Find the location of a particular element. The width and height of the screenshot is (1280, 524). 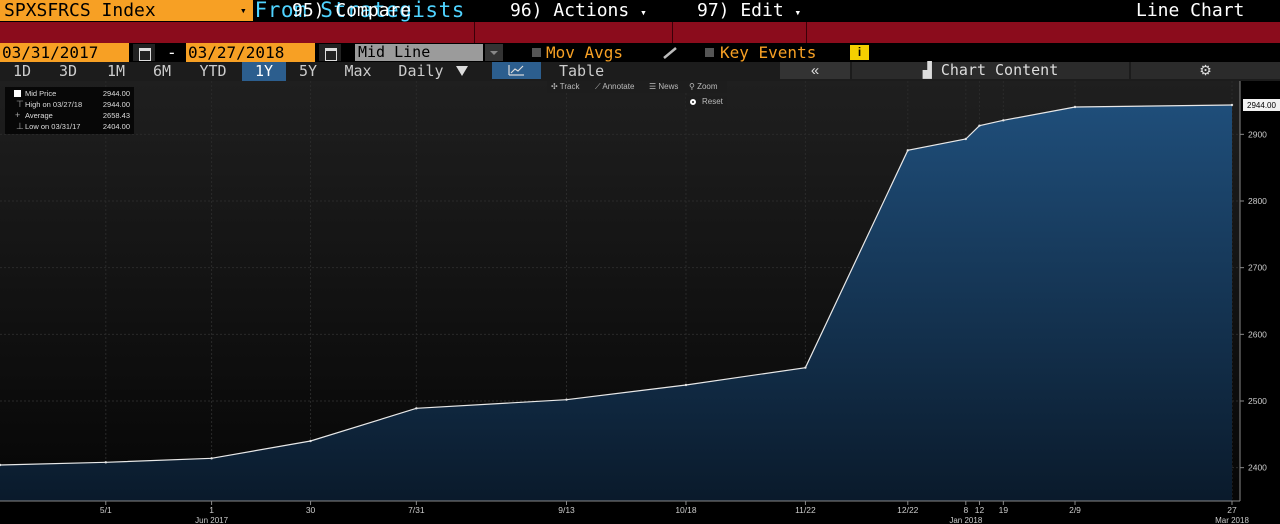

x-tick-sublabel: Jan 2018 is located at coordinates (965, 520).